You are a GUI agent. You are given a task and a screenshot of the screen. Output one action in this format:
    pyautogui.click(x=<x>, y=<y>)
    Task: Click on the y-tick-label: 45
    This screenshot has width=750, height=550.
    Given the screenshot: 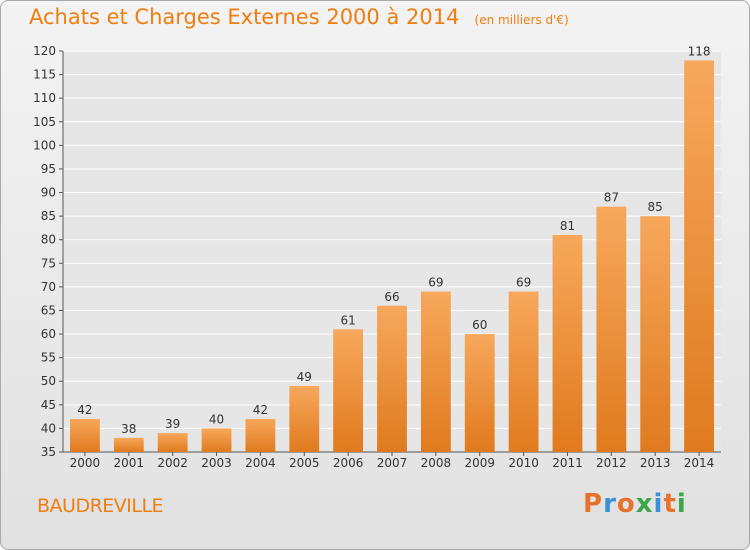 What is the action you would take?
    pyautogui.click(x=48, y=405)
    